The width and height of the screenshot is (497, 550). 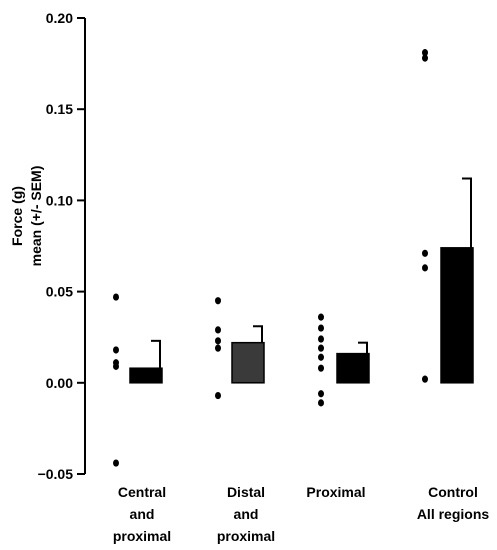 What do you see at coordinates (26, 216) in the screenshot?
I see `y-axis-title: Force (g) mean (+/- SEM)` at bounding box center [26, 216].